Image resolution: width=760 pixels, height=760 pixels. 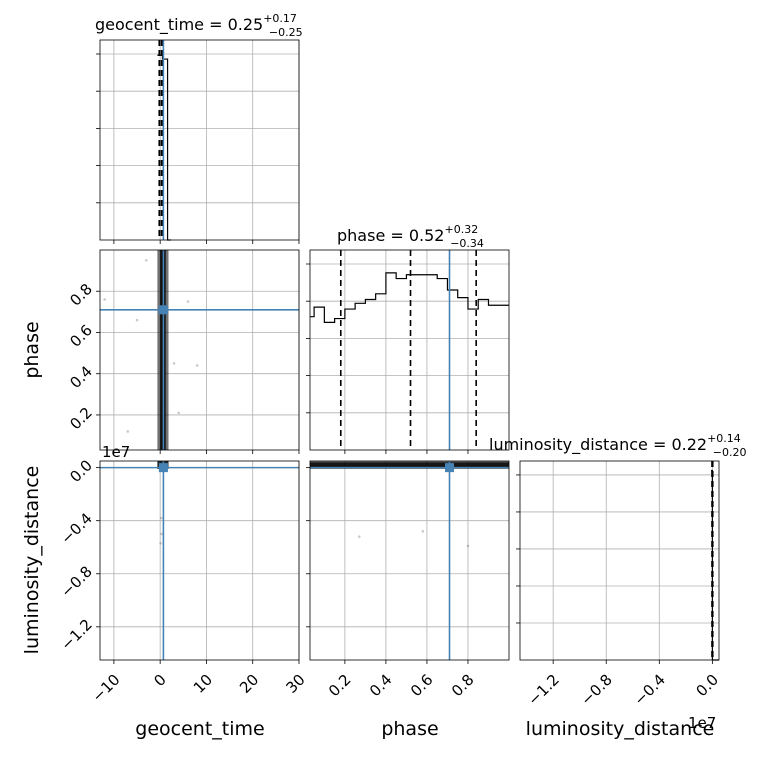 What do you see at coordinates (199, 729) in the screenshot?
I see `x-axis-label-geocent-time: geocent_time` at bounding box center [199, 729].